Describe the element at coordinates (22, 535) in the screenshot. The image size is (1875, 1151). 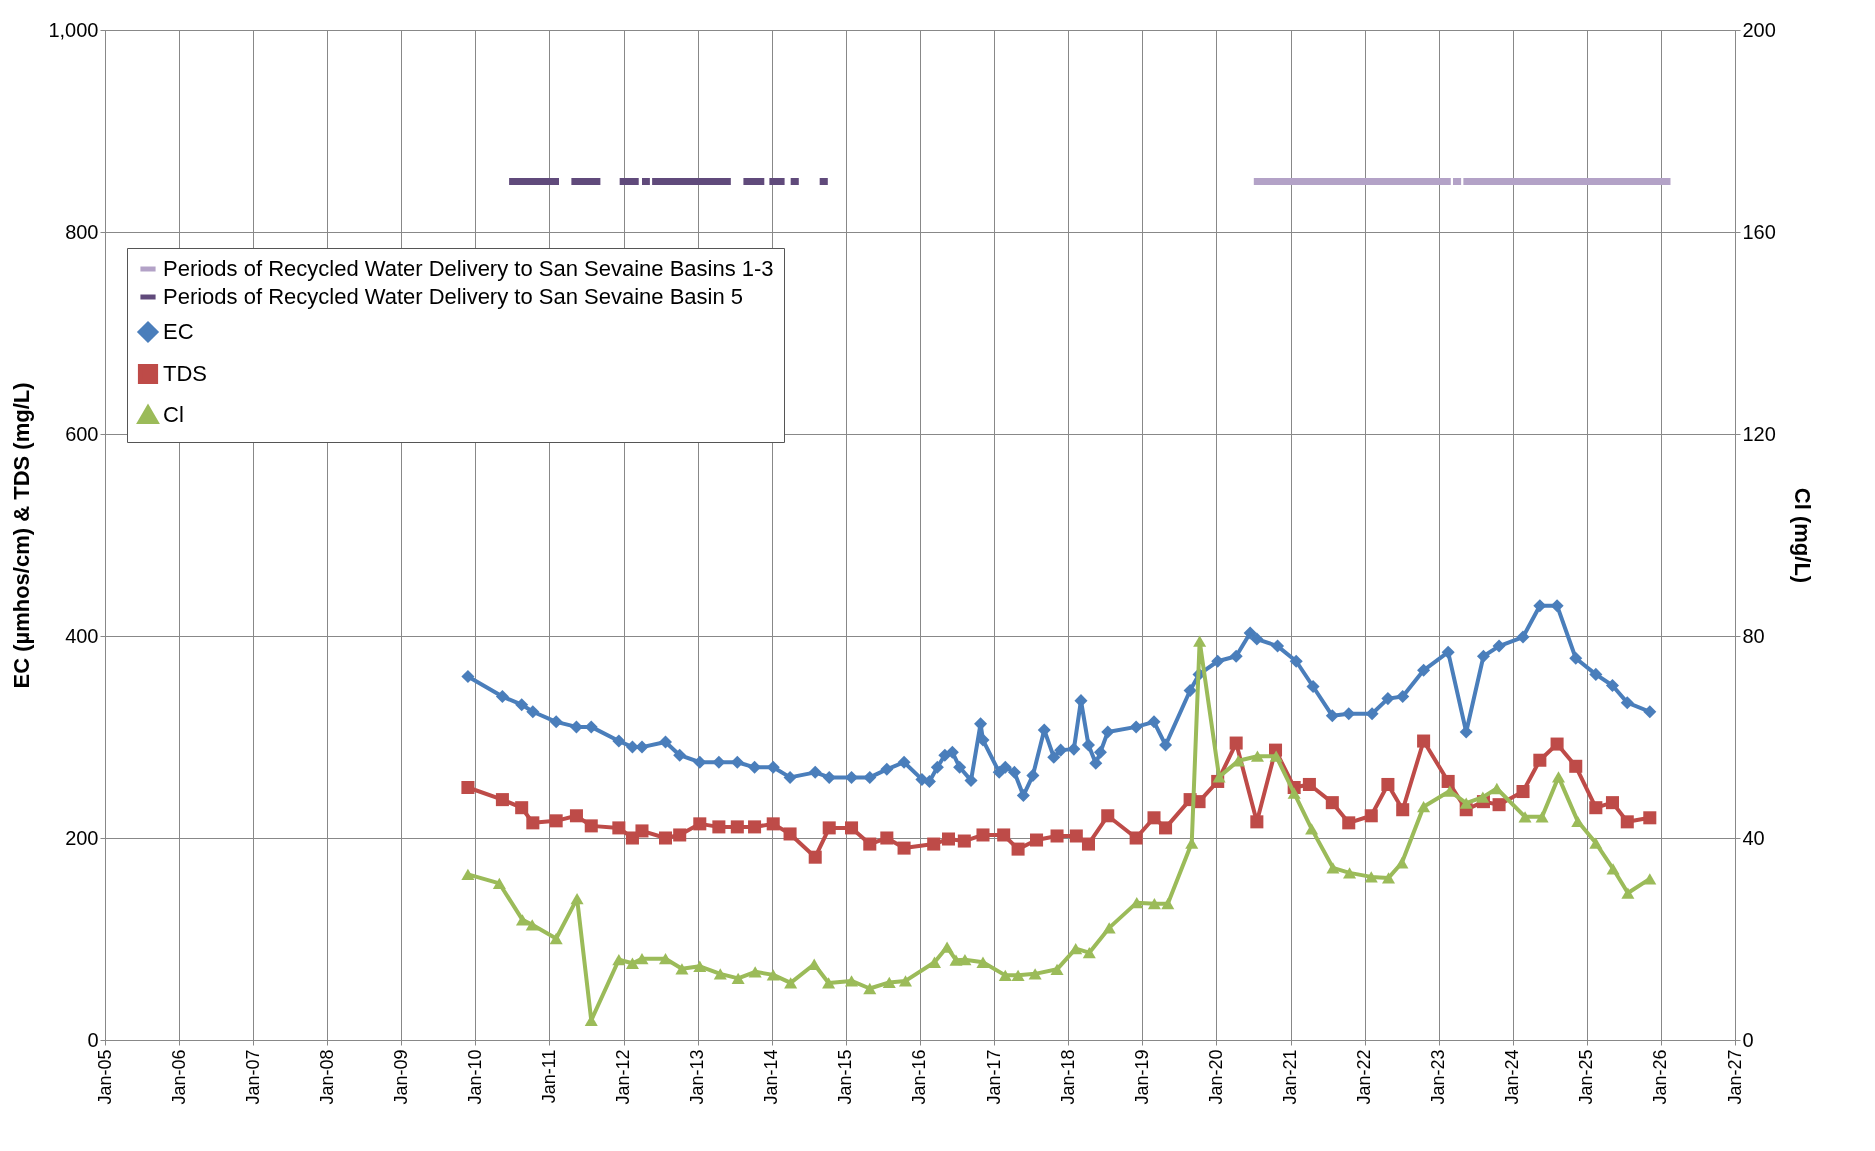
I see `y-axis-title: EC (µmhos/cm) & TDS (mg/L)` at that location.